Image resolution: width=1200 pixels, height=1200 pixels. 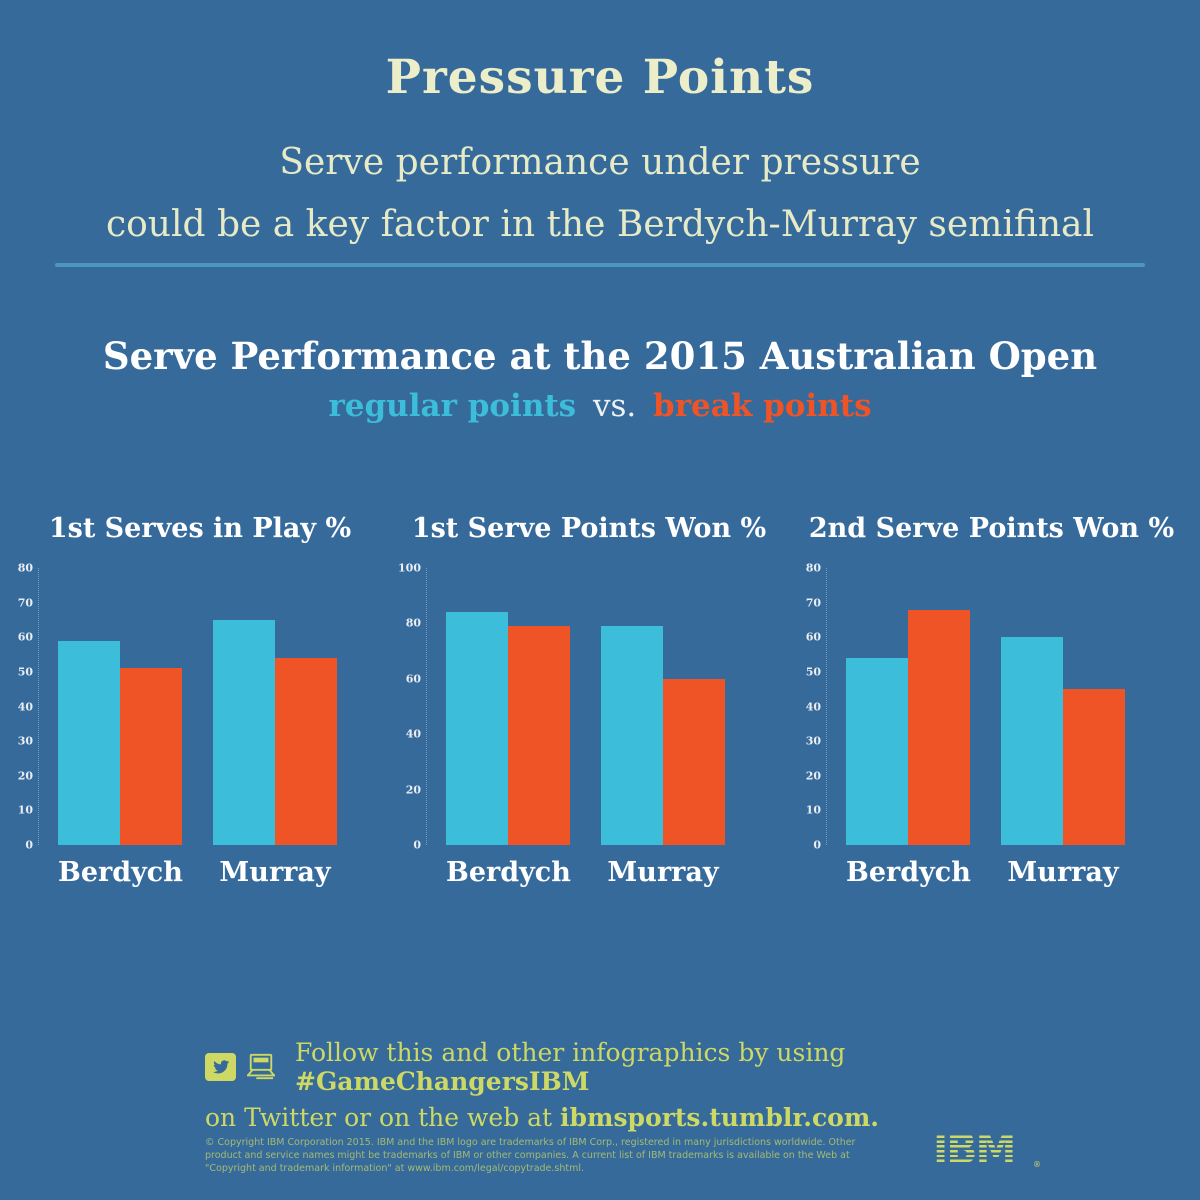 I want to click on chart-title: 2nd Serve Points Won %, so click(x=991, y=528).